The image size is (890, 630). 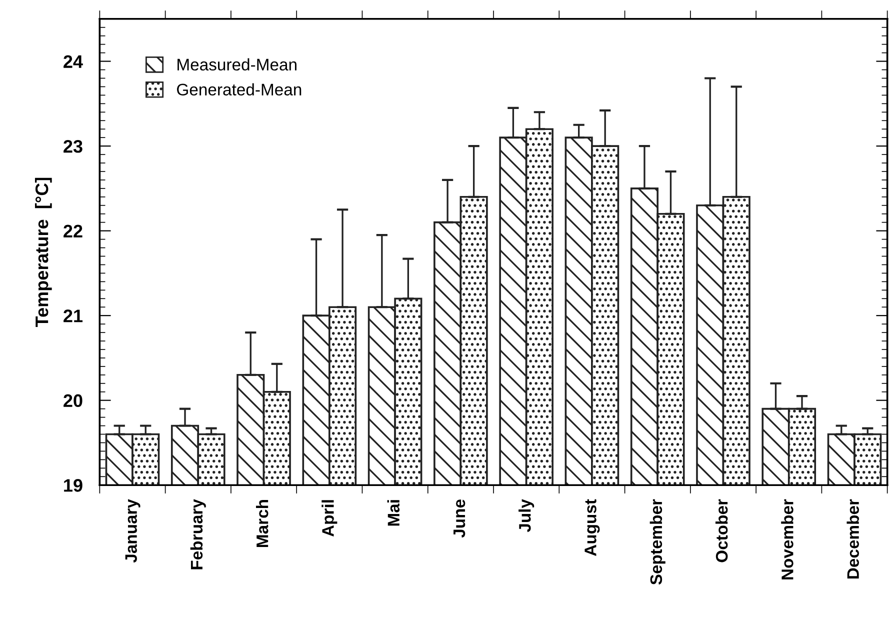 I want to click on x-tick-label: October, so click(x=721, y=530).